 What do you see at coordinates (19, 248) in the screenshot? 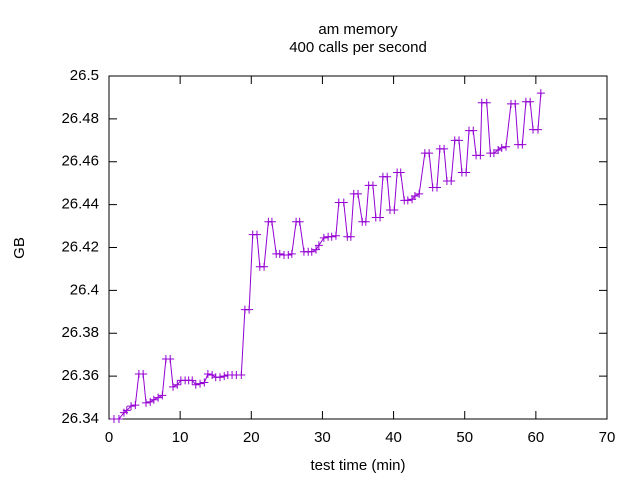
I see `y-axis-label: GB` at bounding box center [19, 248].